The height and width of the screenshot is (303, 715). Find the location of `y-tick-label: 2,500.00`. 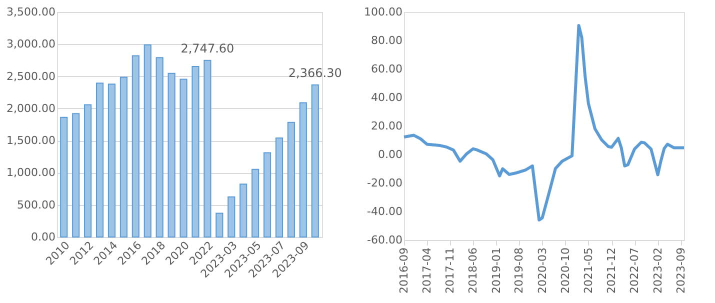

y-tick-label: 2,500.00 is located at coordinates (31, 76).